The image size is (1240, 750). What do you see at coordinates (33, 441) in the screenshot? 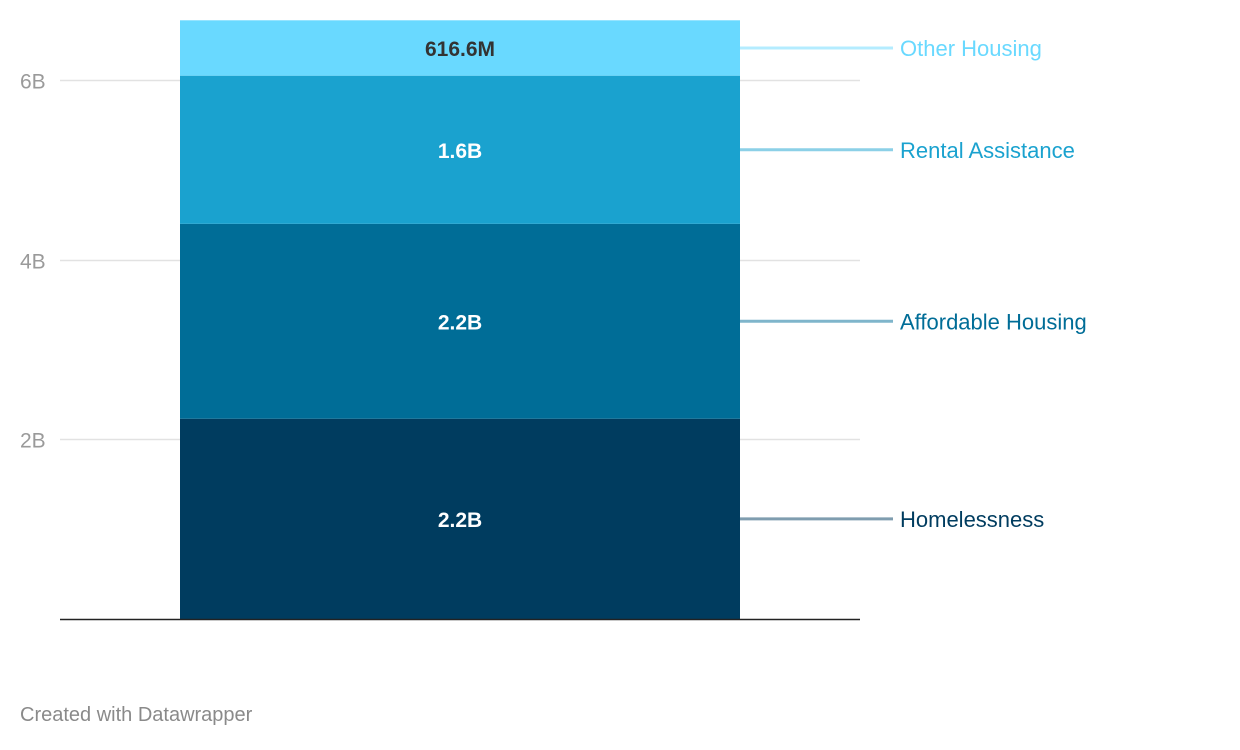
I see `y-tick-label: 2B` at bounding box center [33, 441].